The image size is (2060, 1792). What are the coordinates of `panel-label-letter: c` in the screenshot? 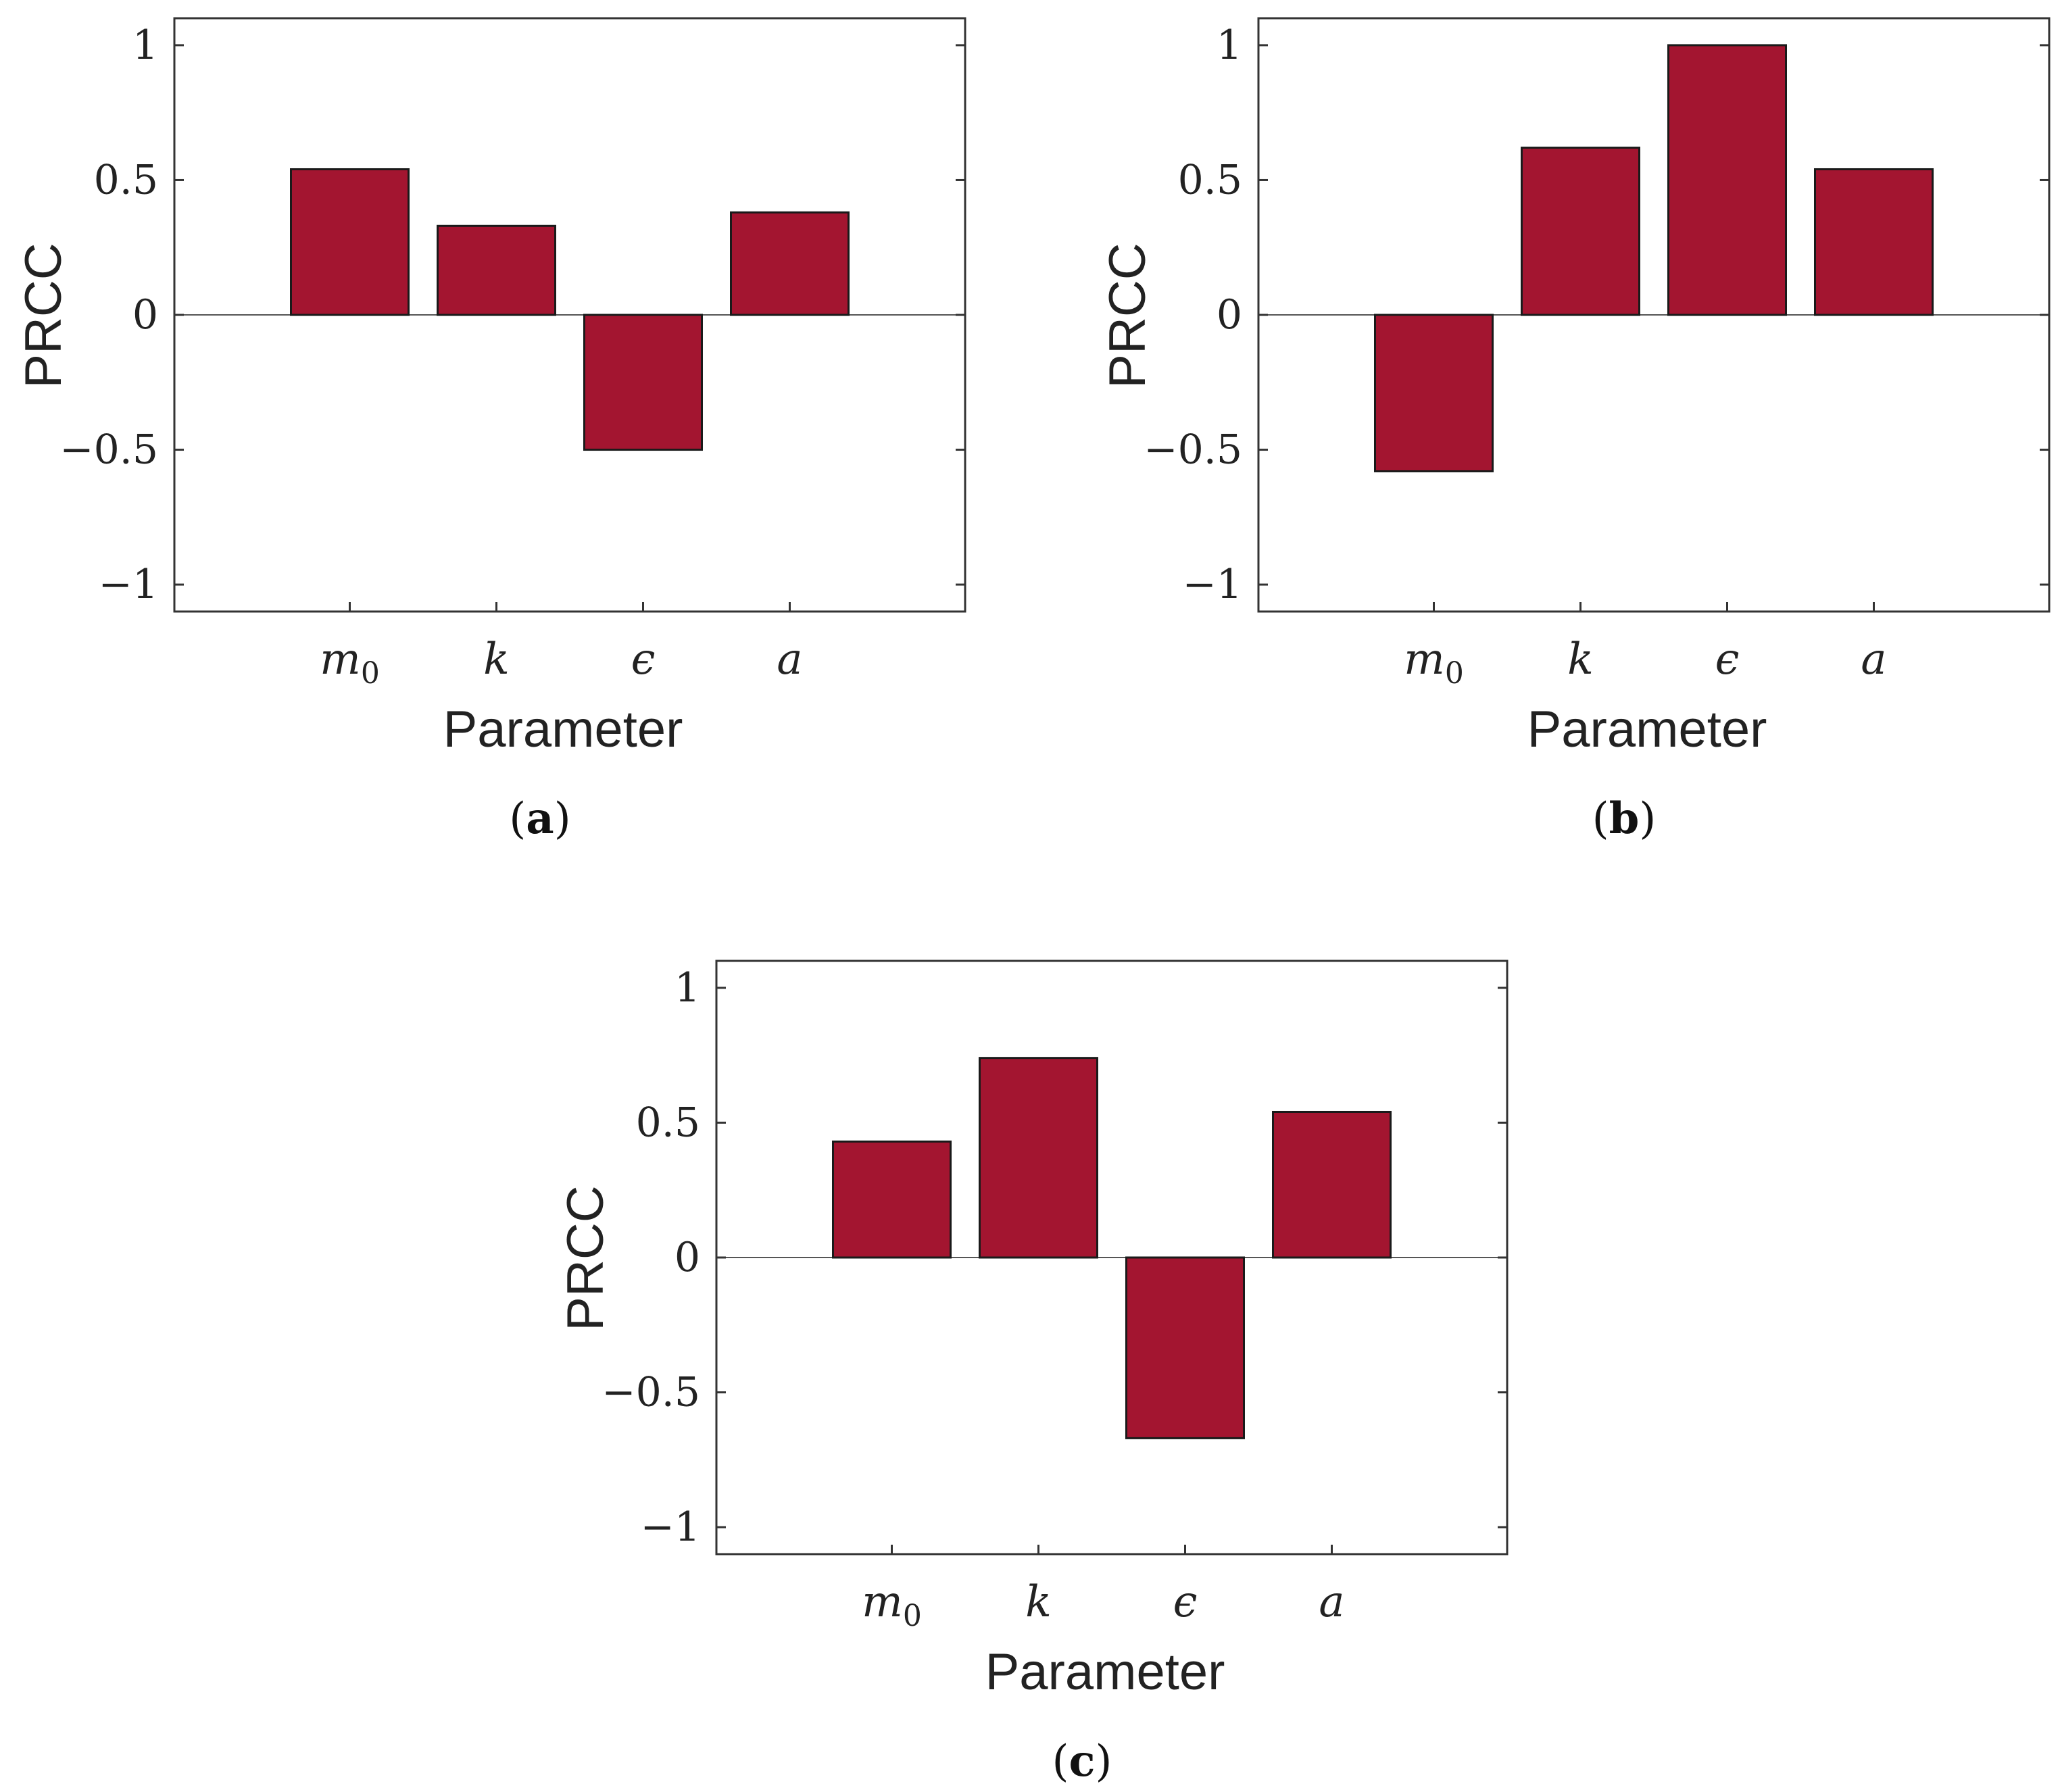 It's located at (1082, 1761).